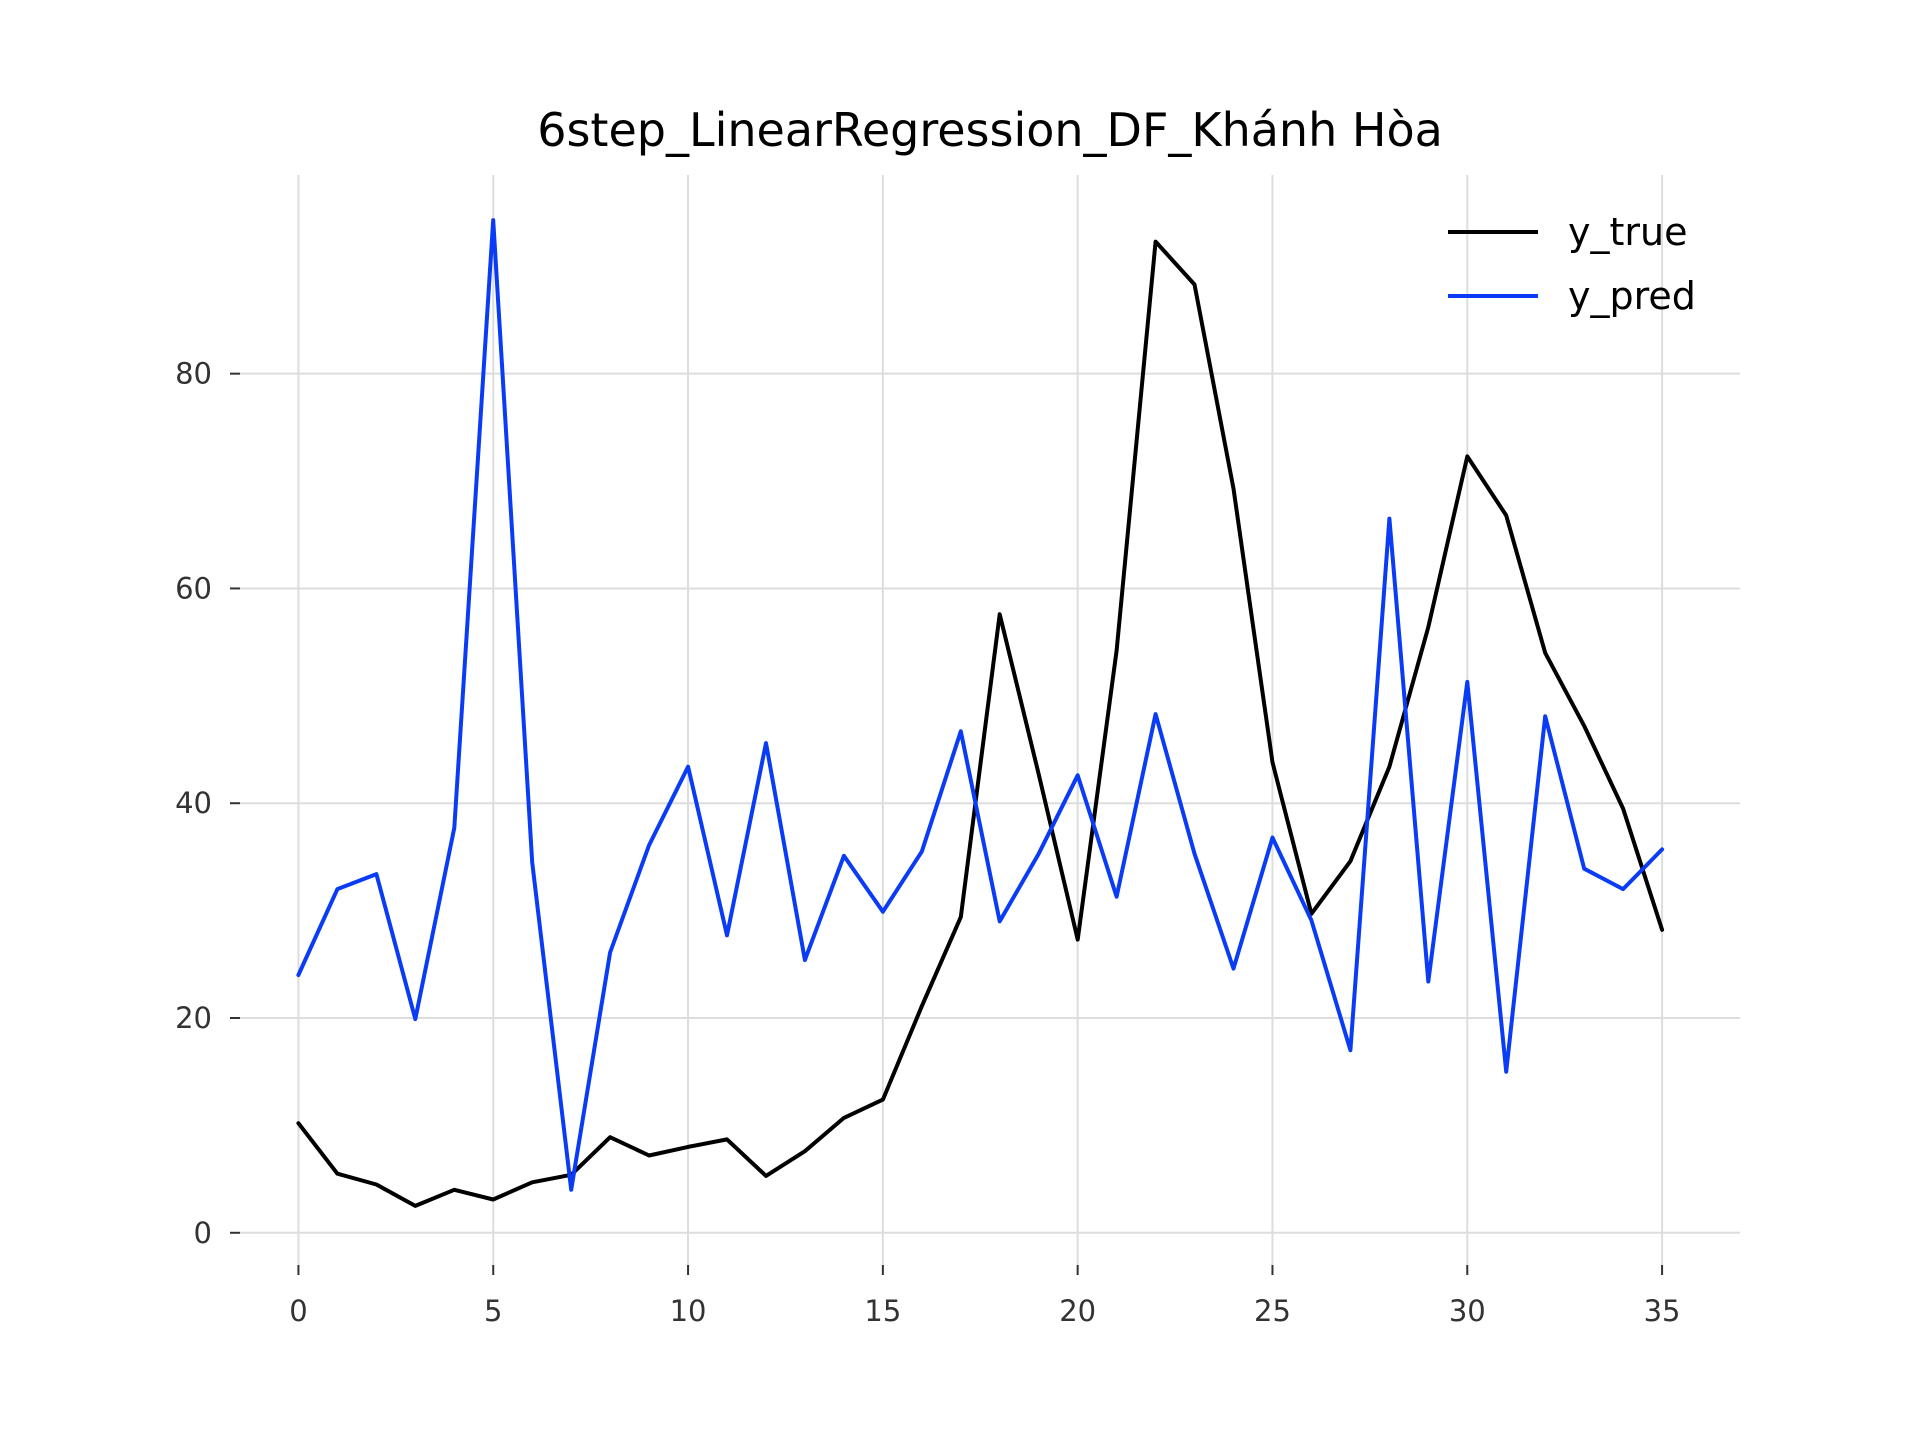  I want to click on legend: y_true y_pred, so click(1572, 264).